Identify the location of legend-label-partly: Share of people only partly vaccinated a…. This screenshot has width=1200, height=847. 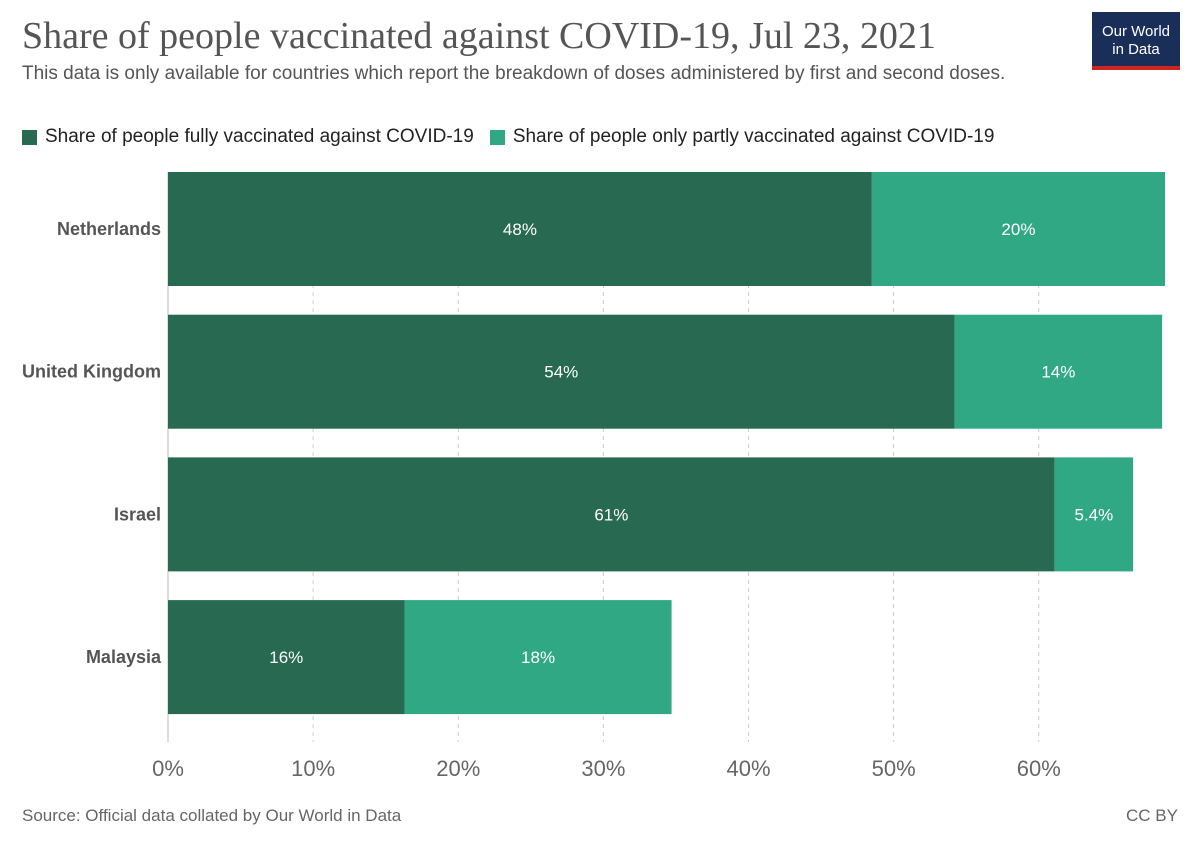
(753, 136).